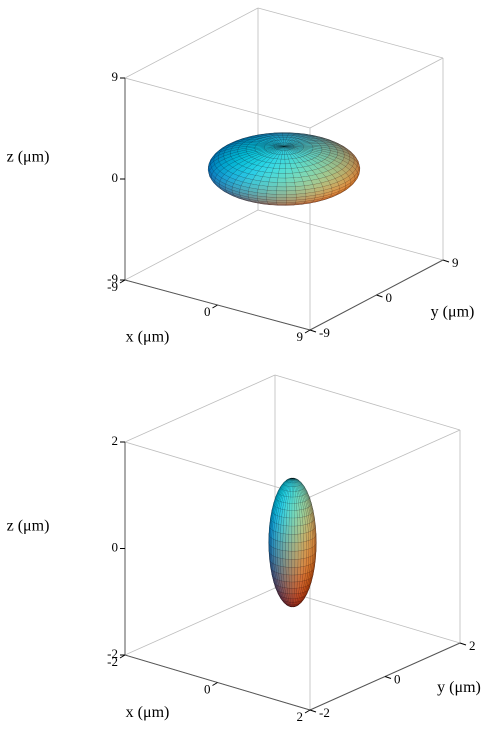 Image resolution: width=490 pixels, height=744 pixels. What do you see at coordinates (389, 297) in the screenshot?
I see `y-tick-label: 0` at bounding box center [389, 297].